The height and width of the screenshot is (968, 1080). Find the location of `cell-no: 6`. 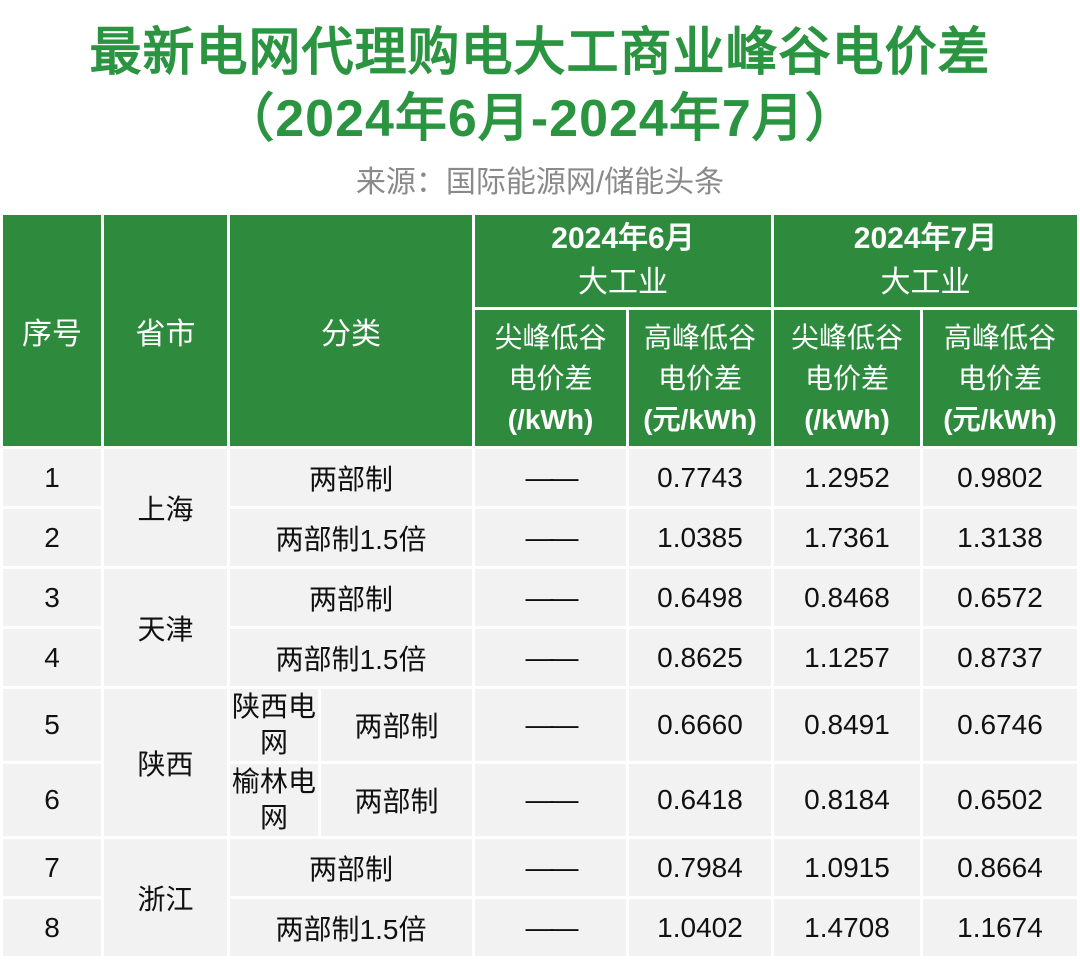

cell-no: 6 is located at coordinates (52, 800).